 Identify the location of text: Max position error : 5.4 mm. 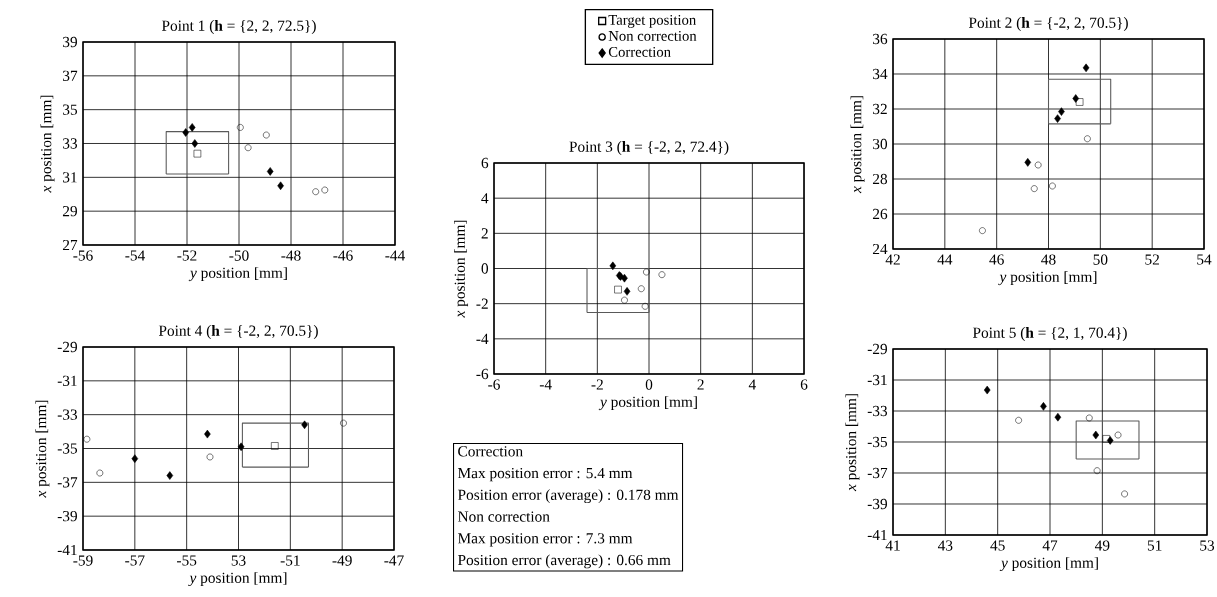
(545, 474).